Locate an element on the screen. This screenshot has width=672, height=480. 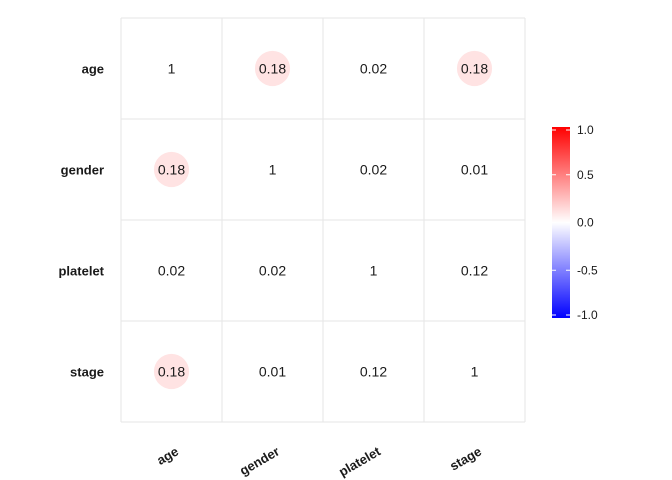
y-tick-label: platelet is located at coordinates (81, 271).